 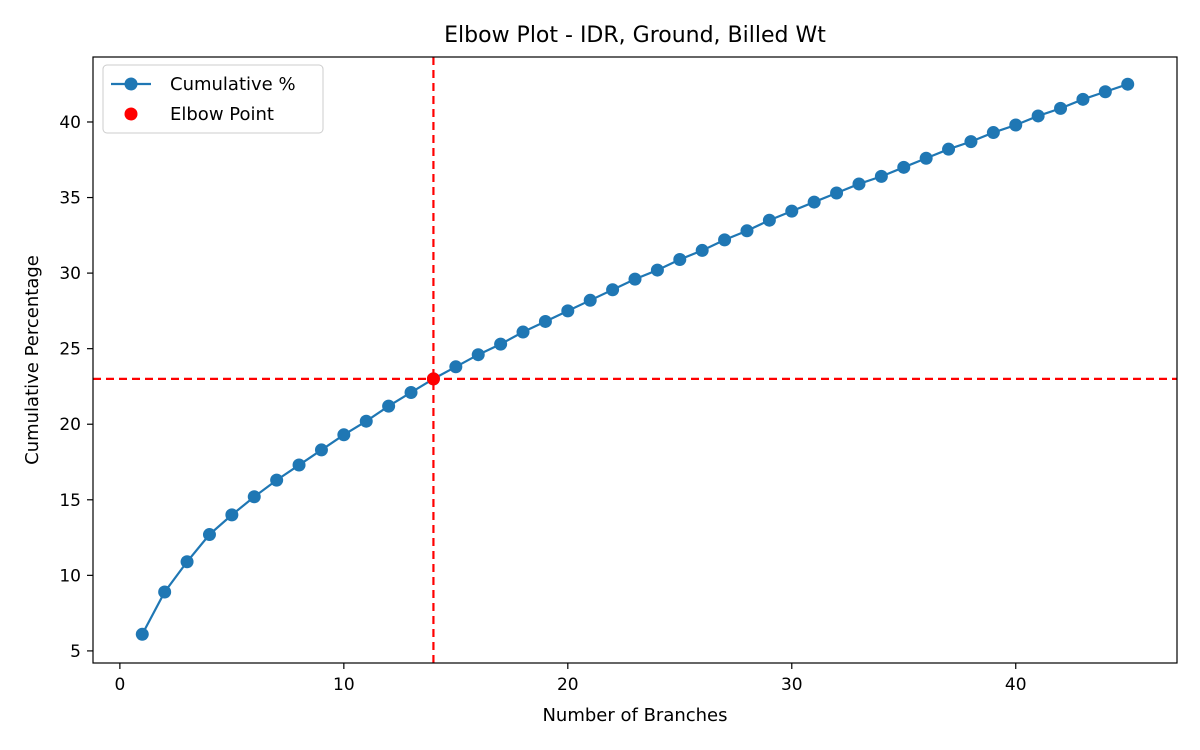 I want to click on elbow-point-marker, so click(x=433, y=379).